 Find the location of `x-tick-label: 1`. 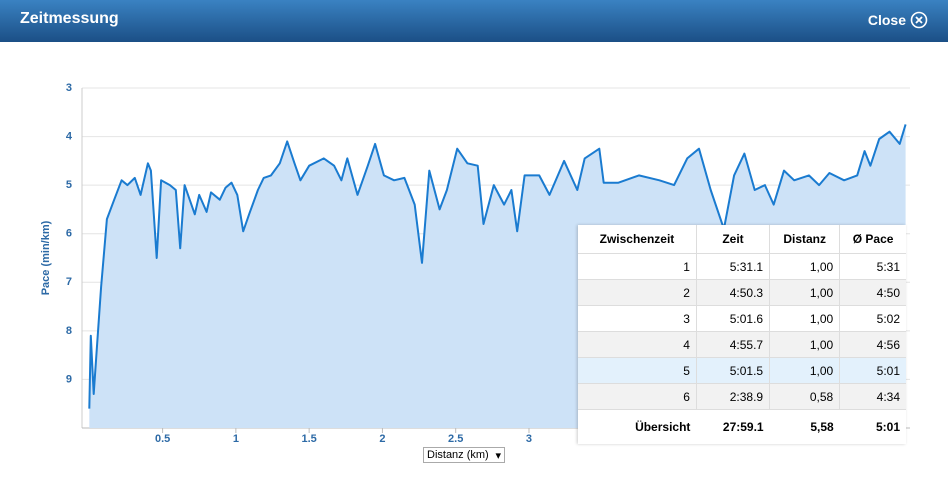

x-tick-label: 1 is located at coordinates (236, 439).